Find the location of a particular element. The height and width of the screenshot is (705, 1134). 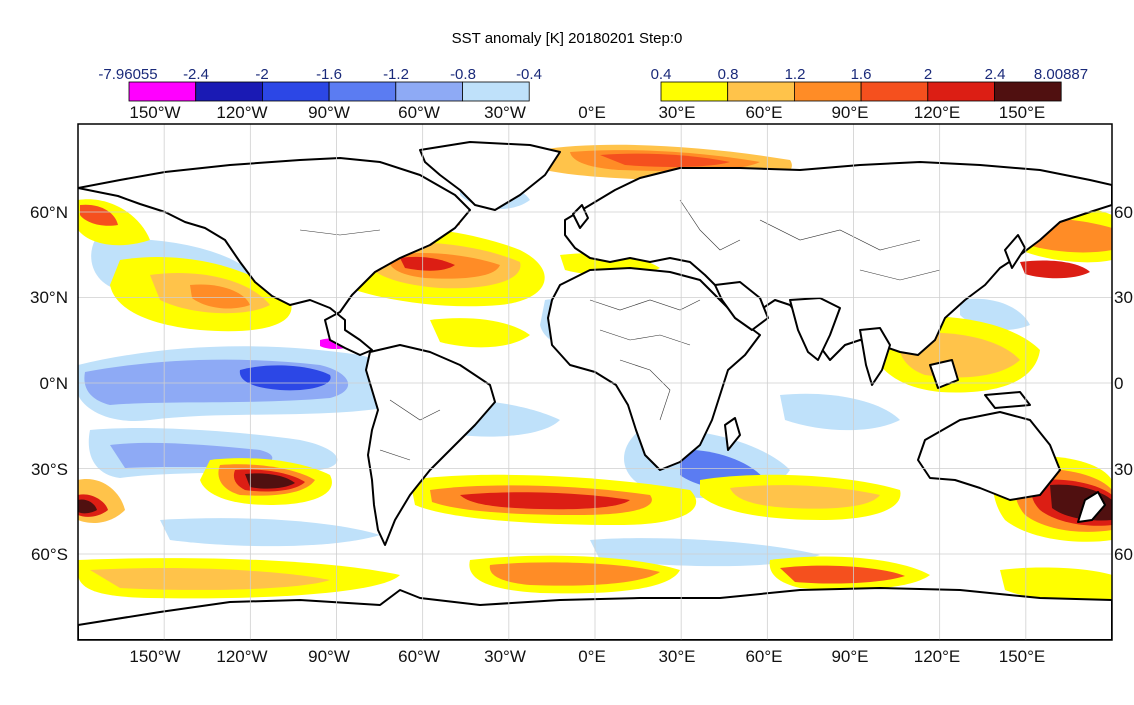

bottom-lon-label: 150°W is located at coordinates (154, 656).